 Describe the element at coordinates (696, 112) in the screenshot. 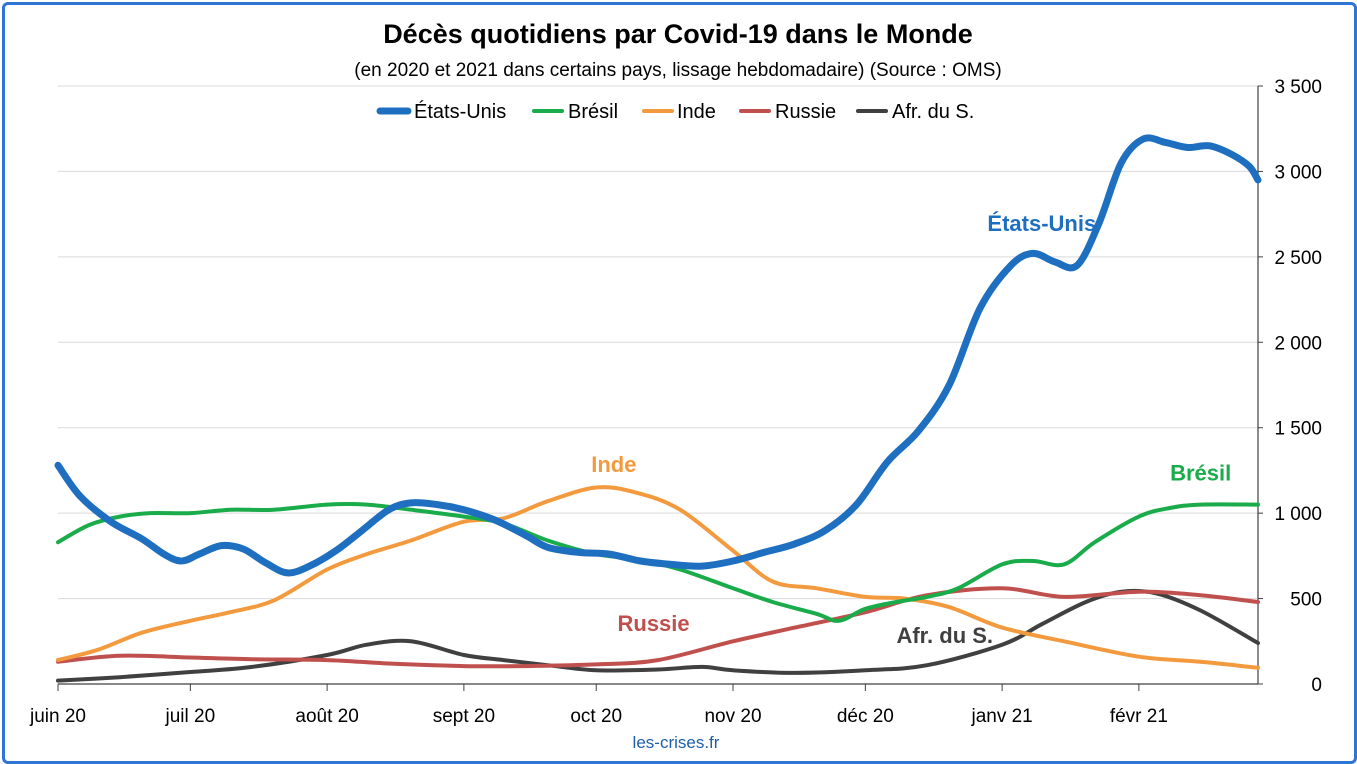

I see `legend-label-inde: Inde` at that location.